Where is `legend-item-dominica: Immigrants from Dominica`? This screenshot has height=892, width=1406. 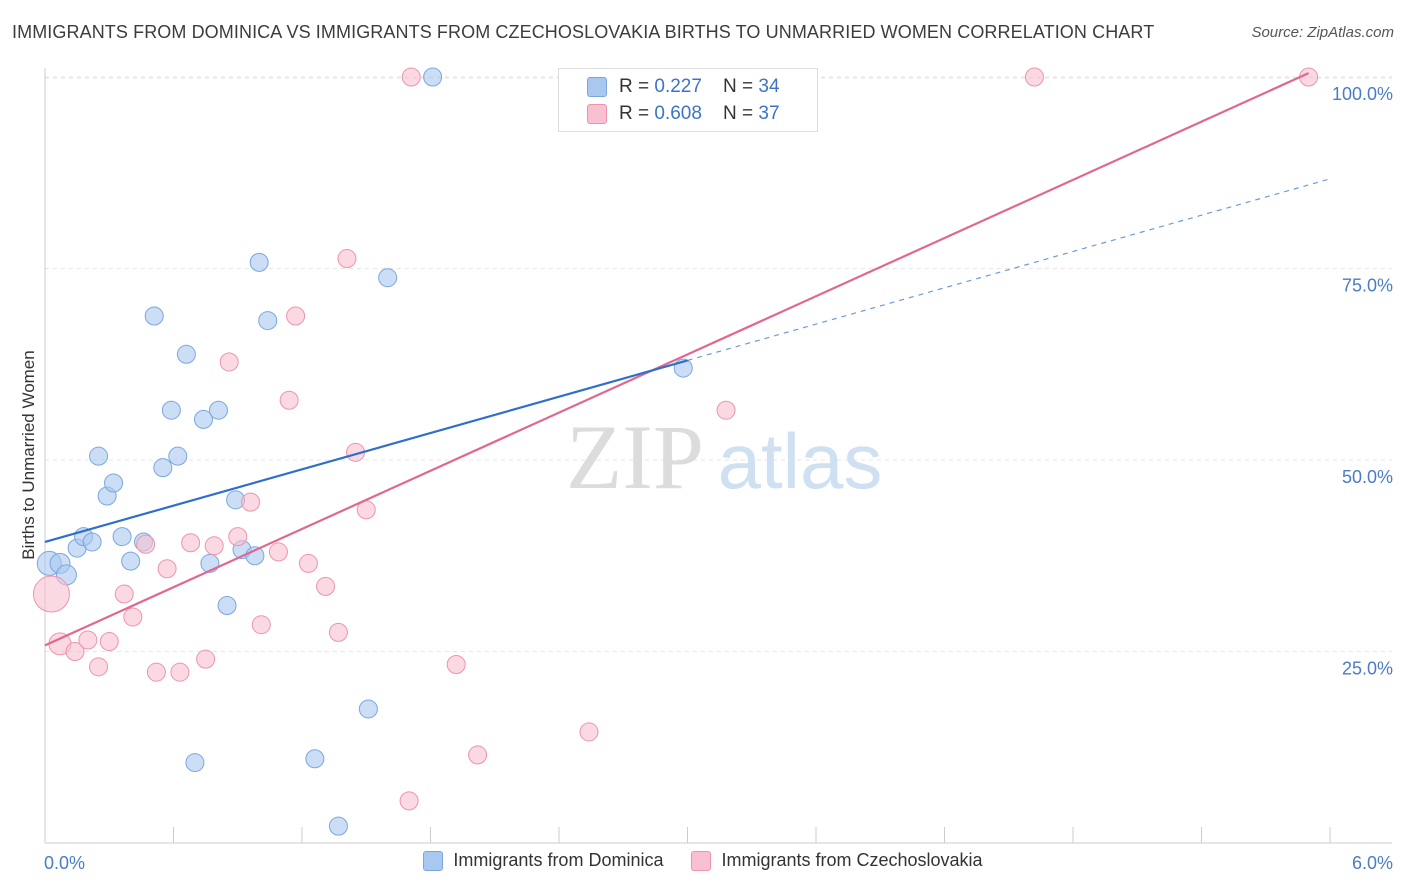
legend-item-dominica: Immigrants from Dominica is located at coordinates (543, 860).